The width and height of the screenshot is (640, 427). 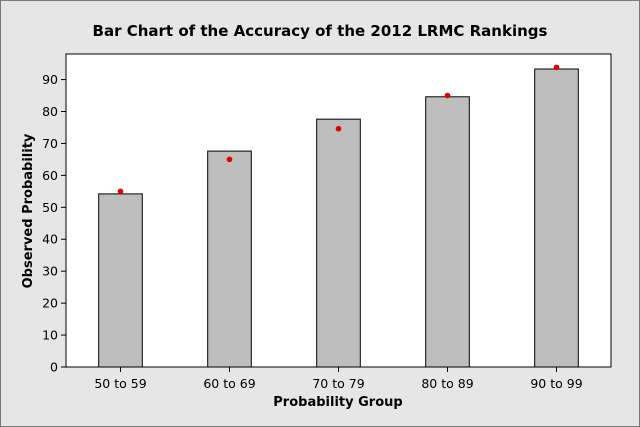 I want to click on y-tick-label: 30, so click(x=50, y=271).